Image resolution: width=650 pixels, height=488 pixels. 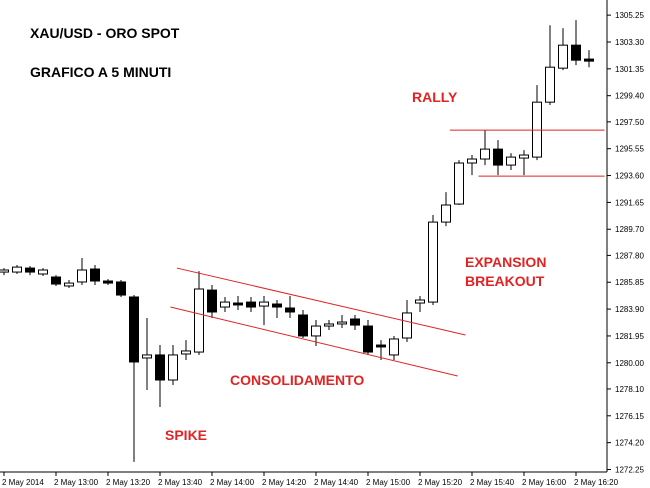 What do you see at coordinates (440, 482) in the screenshot?
I see `x-tick-label: 2 May 15:20` at bounding box center [440, 482].